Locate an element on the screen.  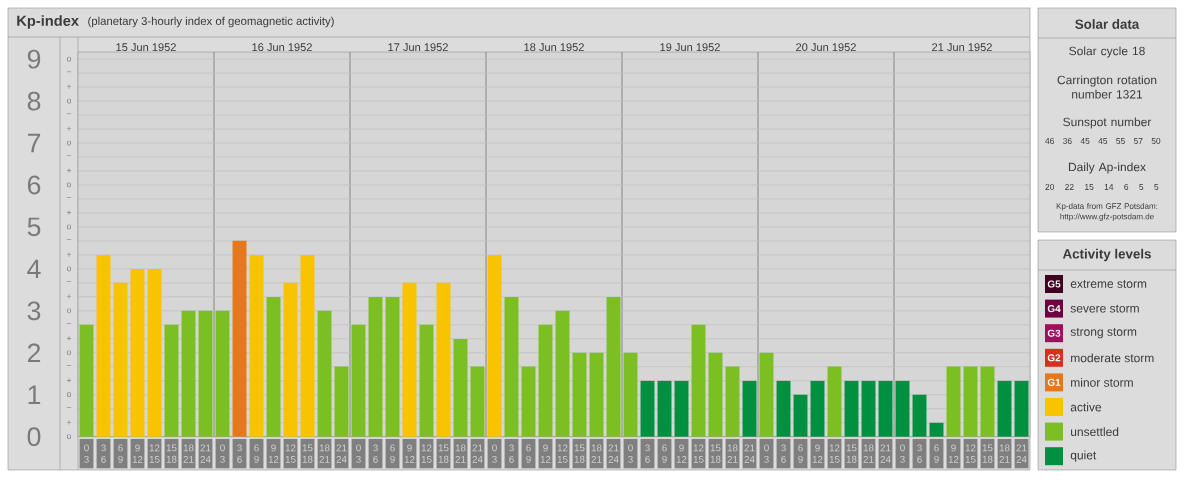
y-tick-label: 8 is located at coordinates (34, 101).